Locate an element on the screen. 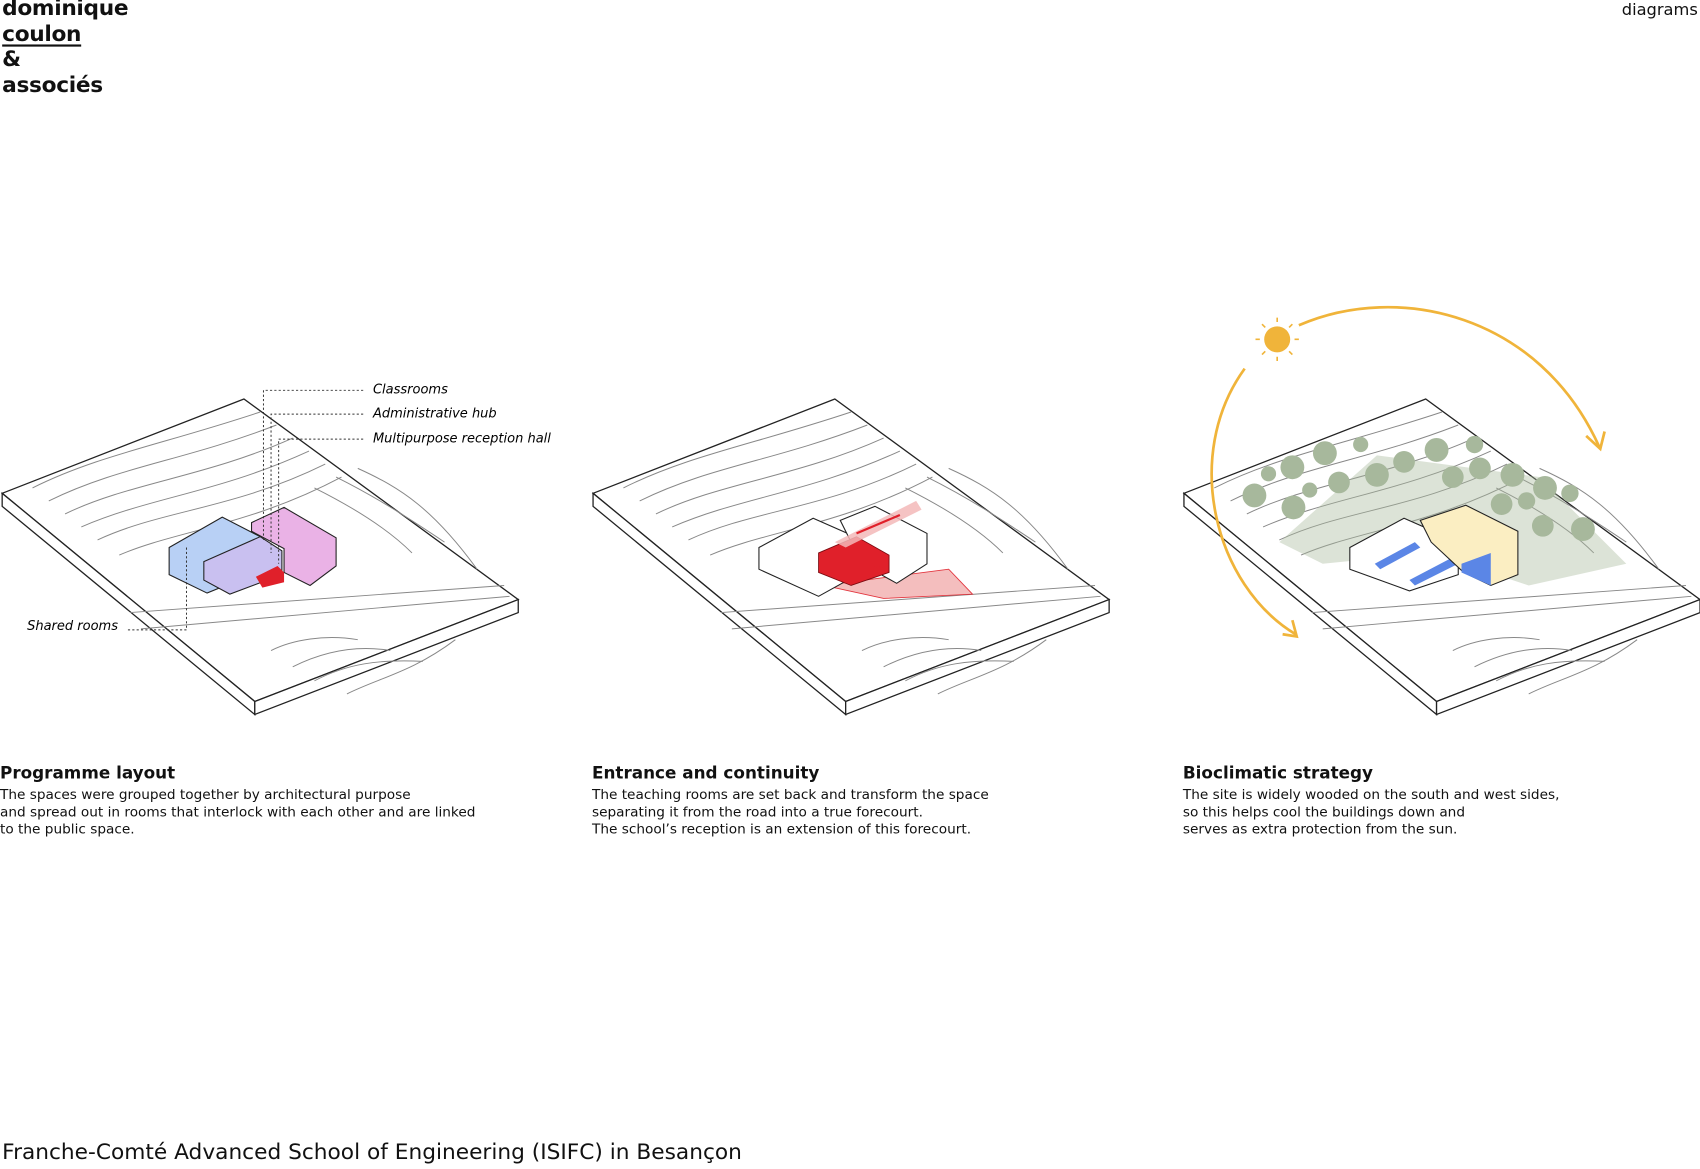 This screenshot has height=1169, width=1700. section-label: diagrams is located at coordinates (1659, 10).